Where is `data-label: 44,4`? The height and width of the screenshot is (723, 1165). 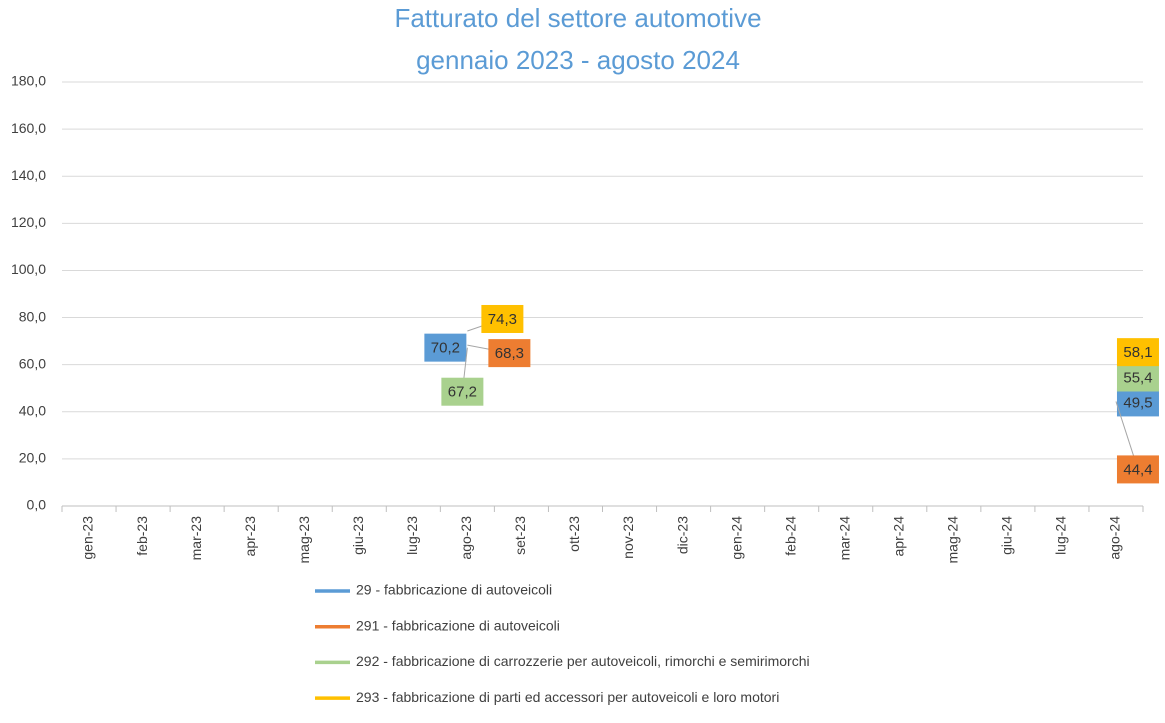
data-label: 44,4 is located at coordinates (1137, 469).